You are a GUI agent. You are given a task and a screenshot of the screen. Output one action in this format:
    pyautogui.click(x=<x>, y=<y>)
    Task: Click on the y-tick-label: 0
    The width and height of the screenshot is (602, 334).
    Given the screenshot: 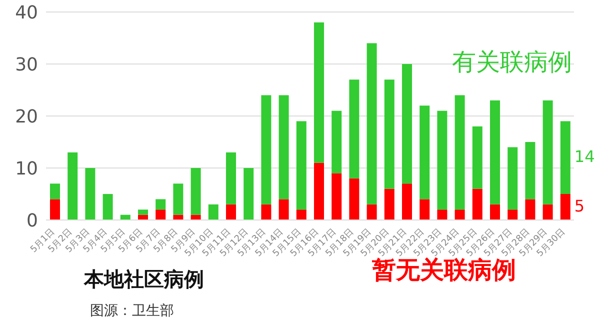 What is the action you would take?
    pyautogui.click(x=32, y=221)
    